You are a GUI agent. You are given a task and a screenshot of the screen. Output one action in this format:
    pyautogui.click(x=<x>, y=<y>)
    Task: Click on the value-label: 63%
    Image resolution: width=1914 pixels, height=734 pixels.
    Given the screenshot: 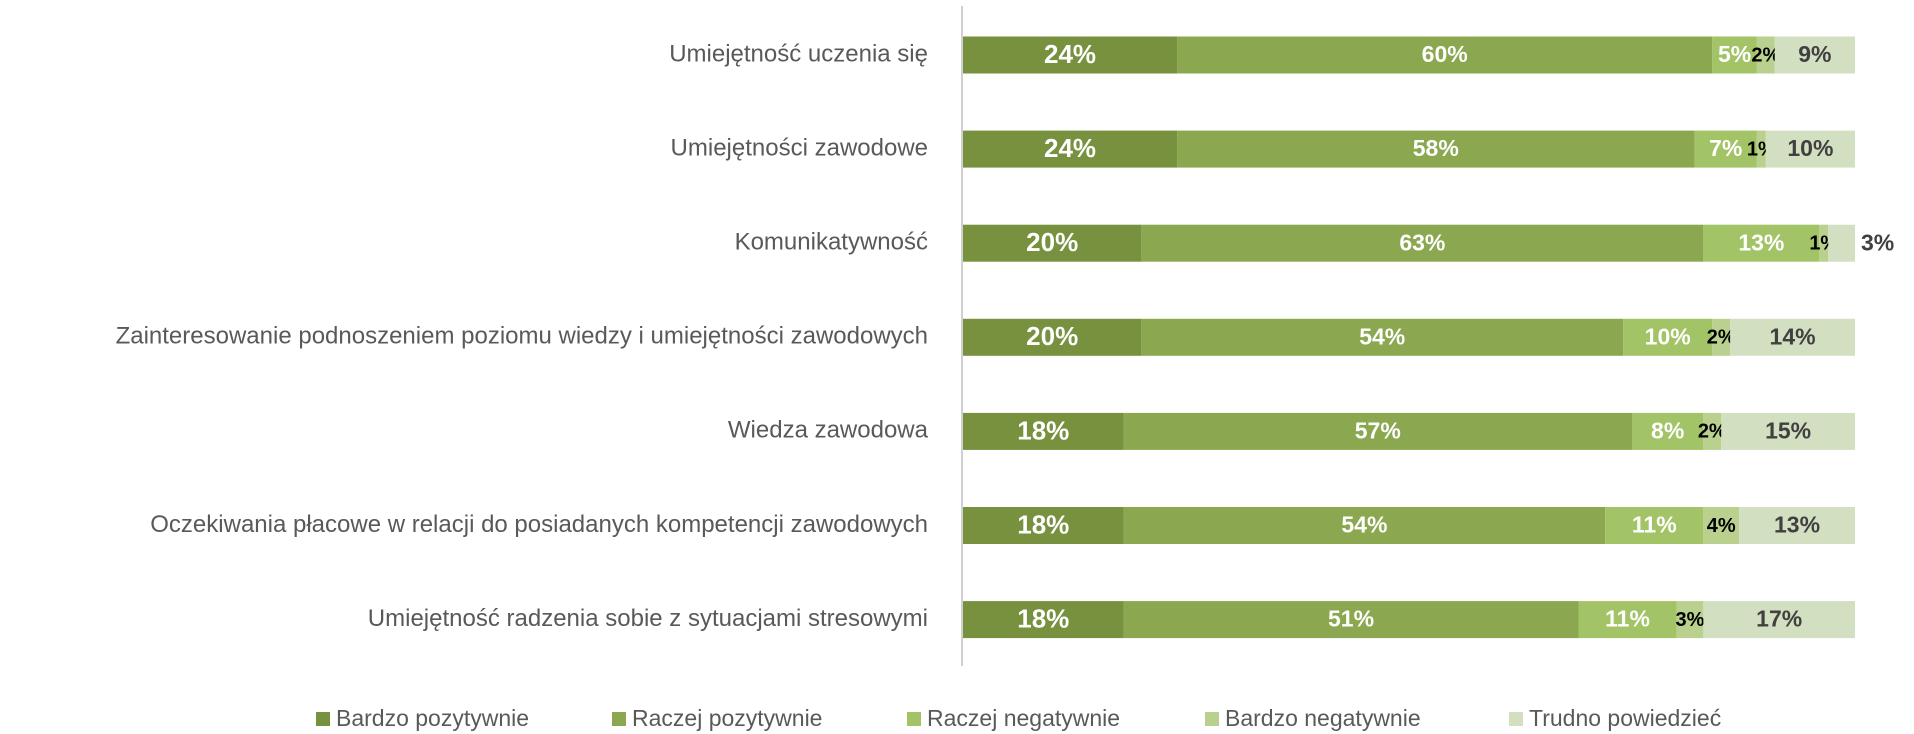 What is the action you would take?
    pyautogui.click(x=1422, y=242)
    